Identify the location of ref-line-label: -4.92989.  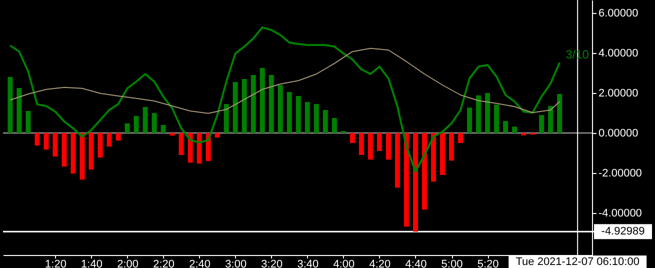
(623, 232).